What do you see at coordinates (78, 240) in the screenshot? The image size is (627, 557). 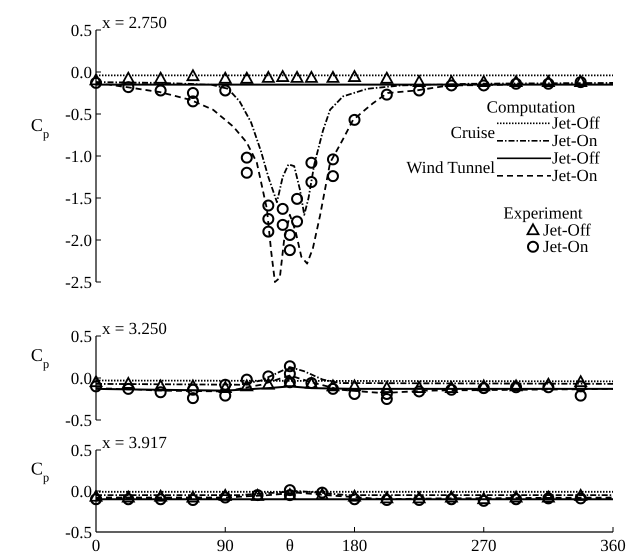 I see `y-tick-label: -2.0` at bounding box center [78, 240].